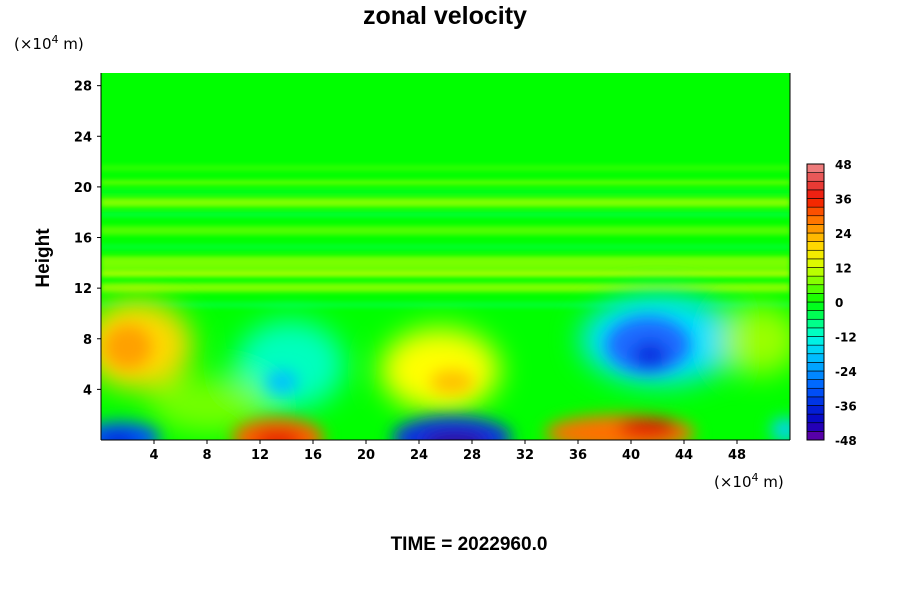  I want to click on colorbar, so click(815, 302).